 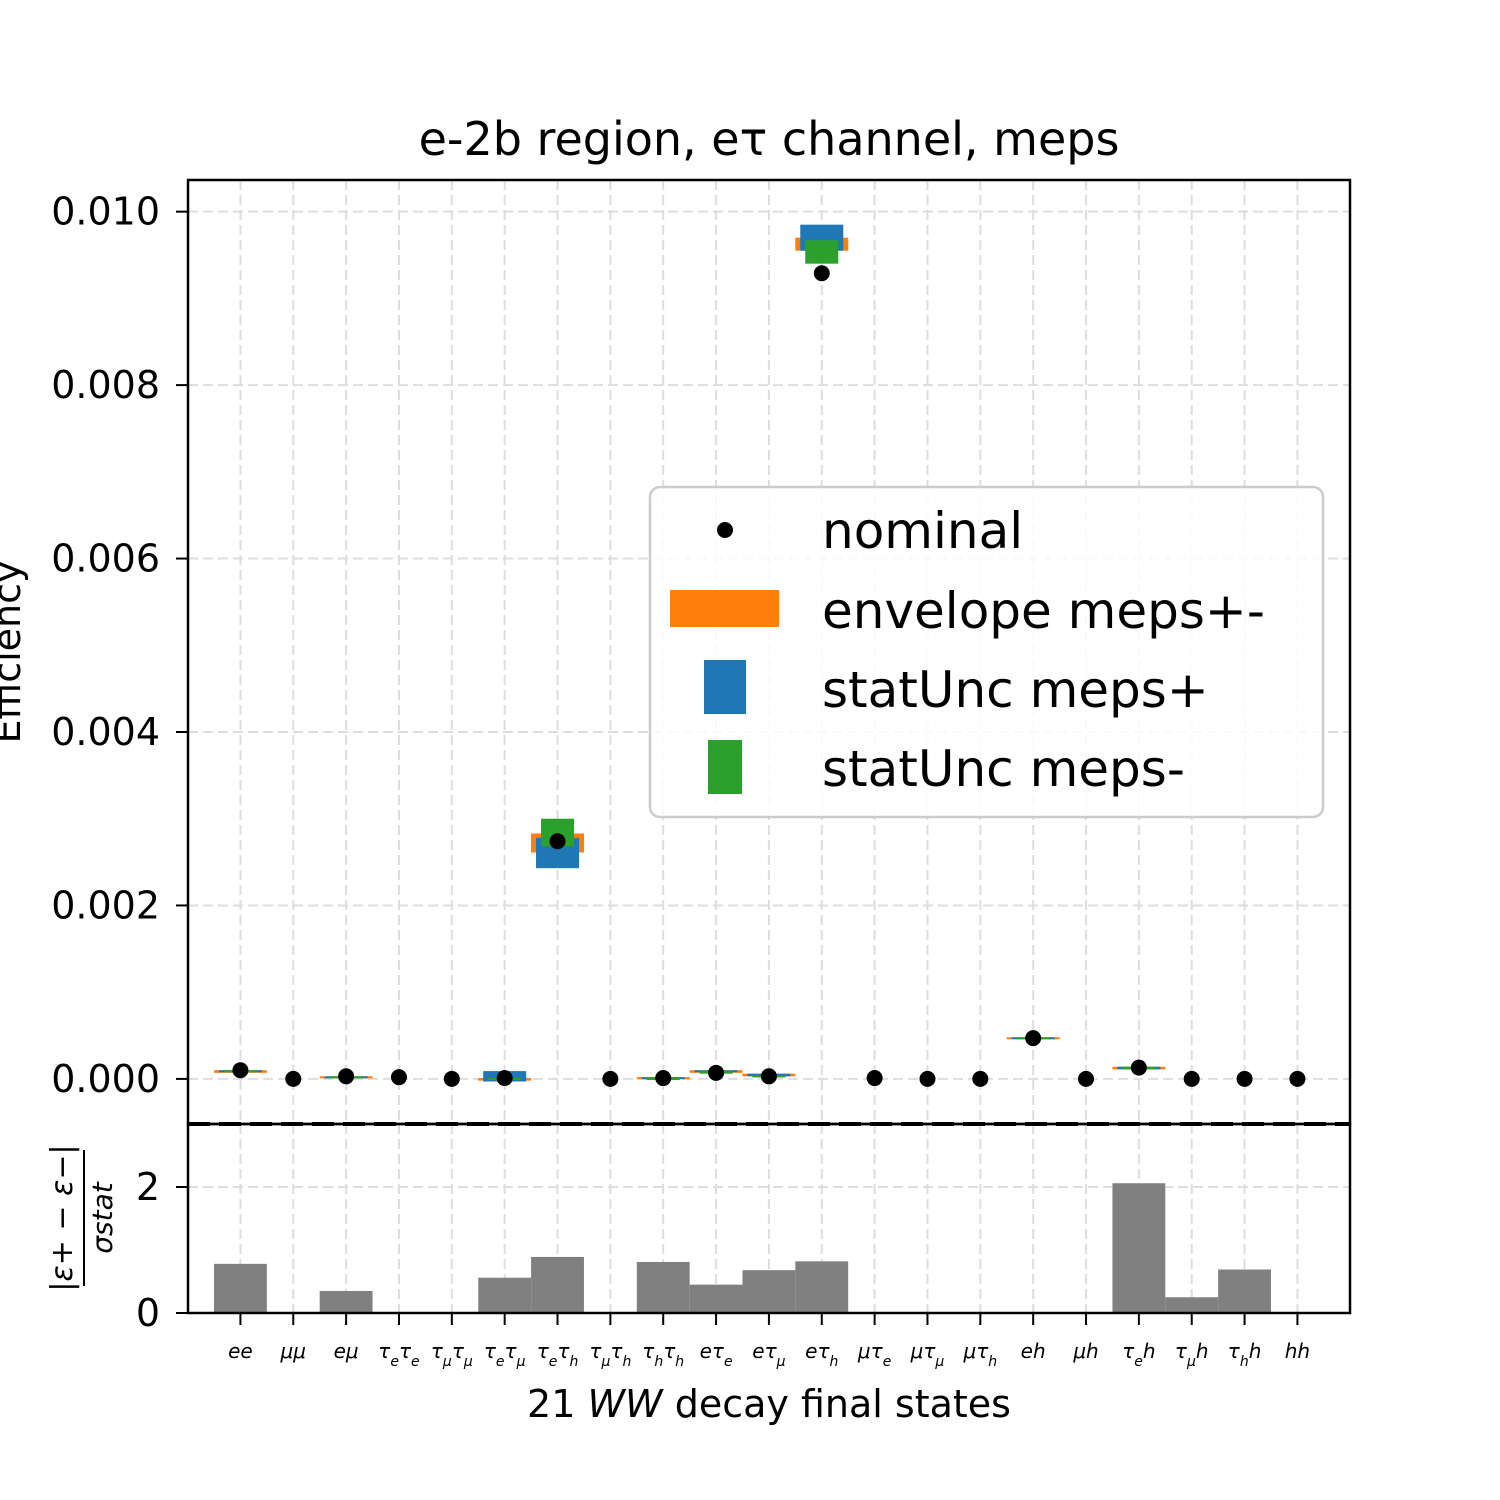 I want to click on main-ytick-label-0: 0.000, so click(x=105, y=1079).